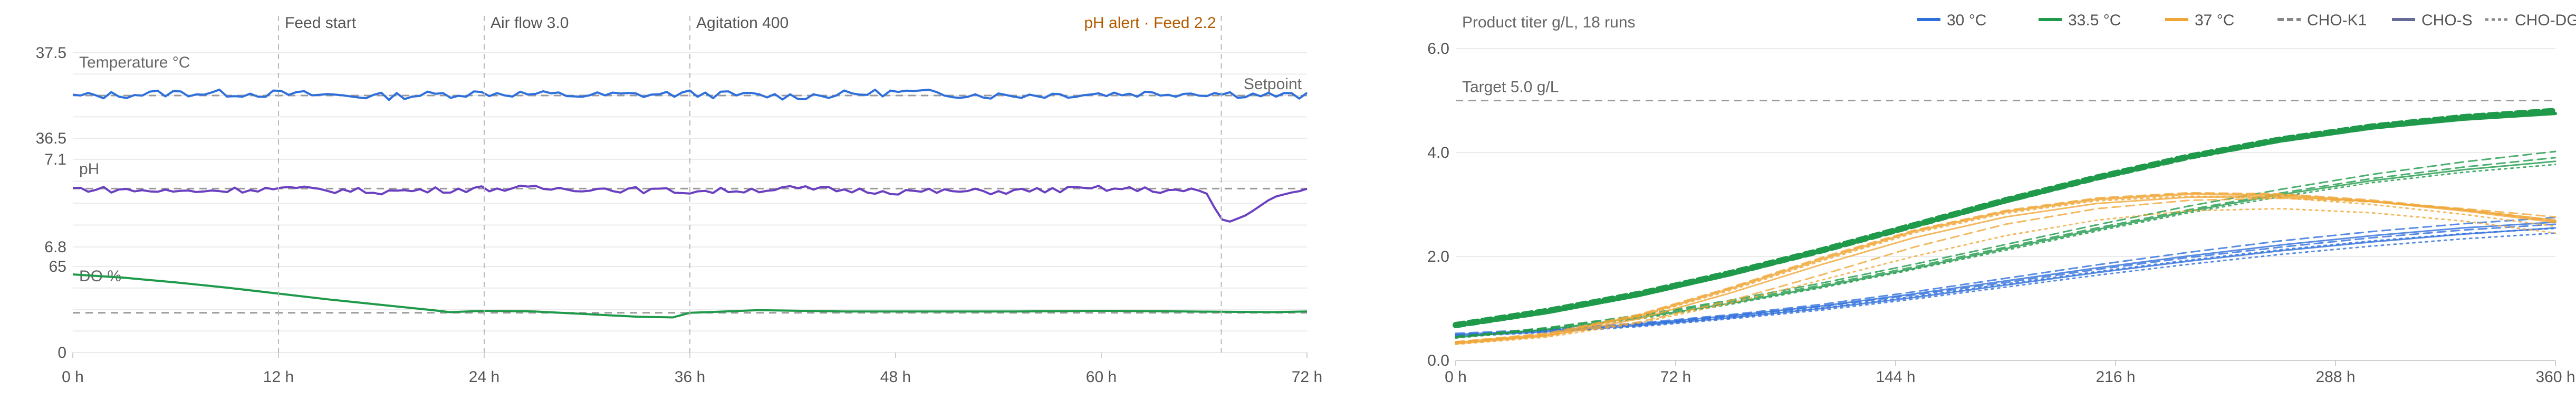  Describe the element at coordinates (321, 23) in the screenshot. I see `event-label: Feed start` at that location.